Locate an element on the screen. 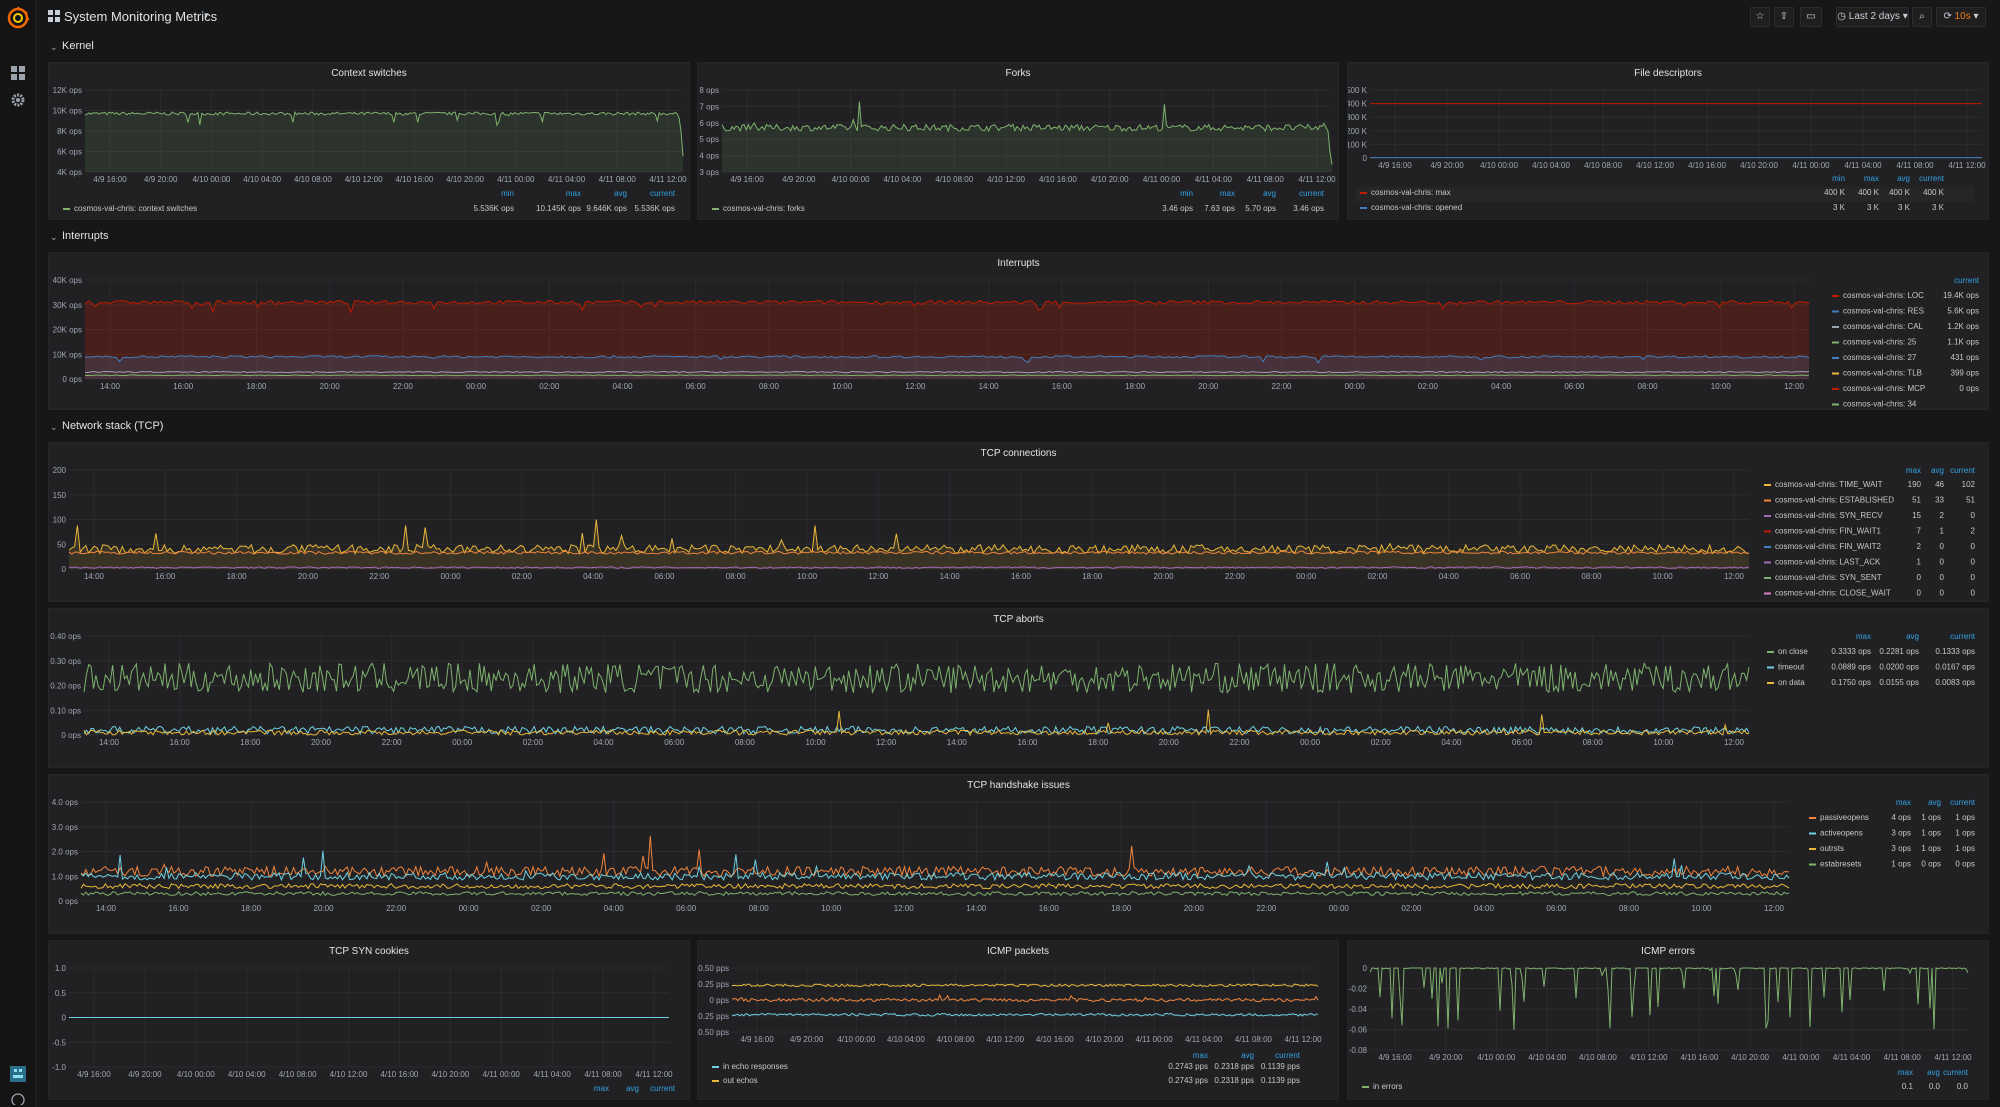 This screenshot has width=2000, height=1107. x-tick-label: 06:00 is located at coordinates (1574, 386).